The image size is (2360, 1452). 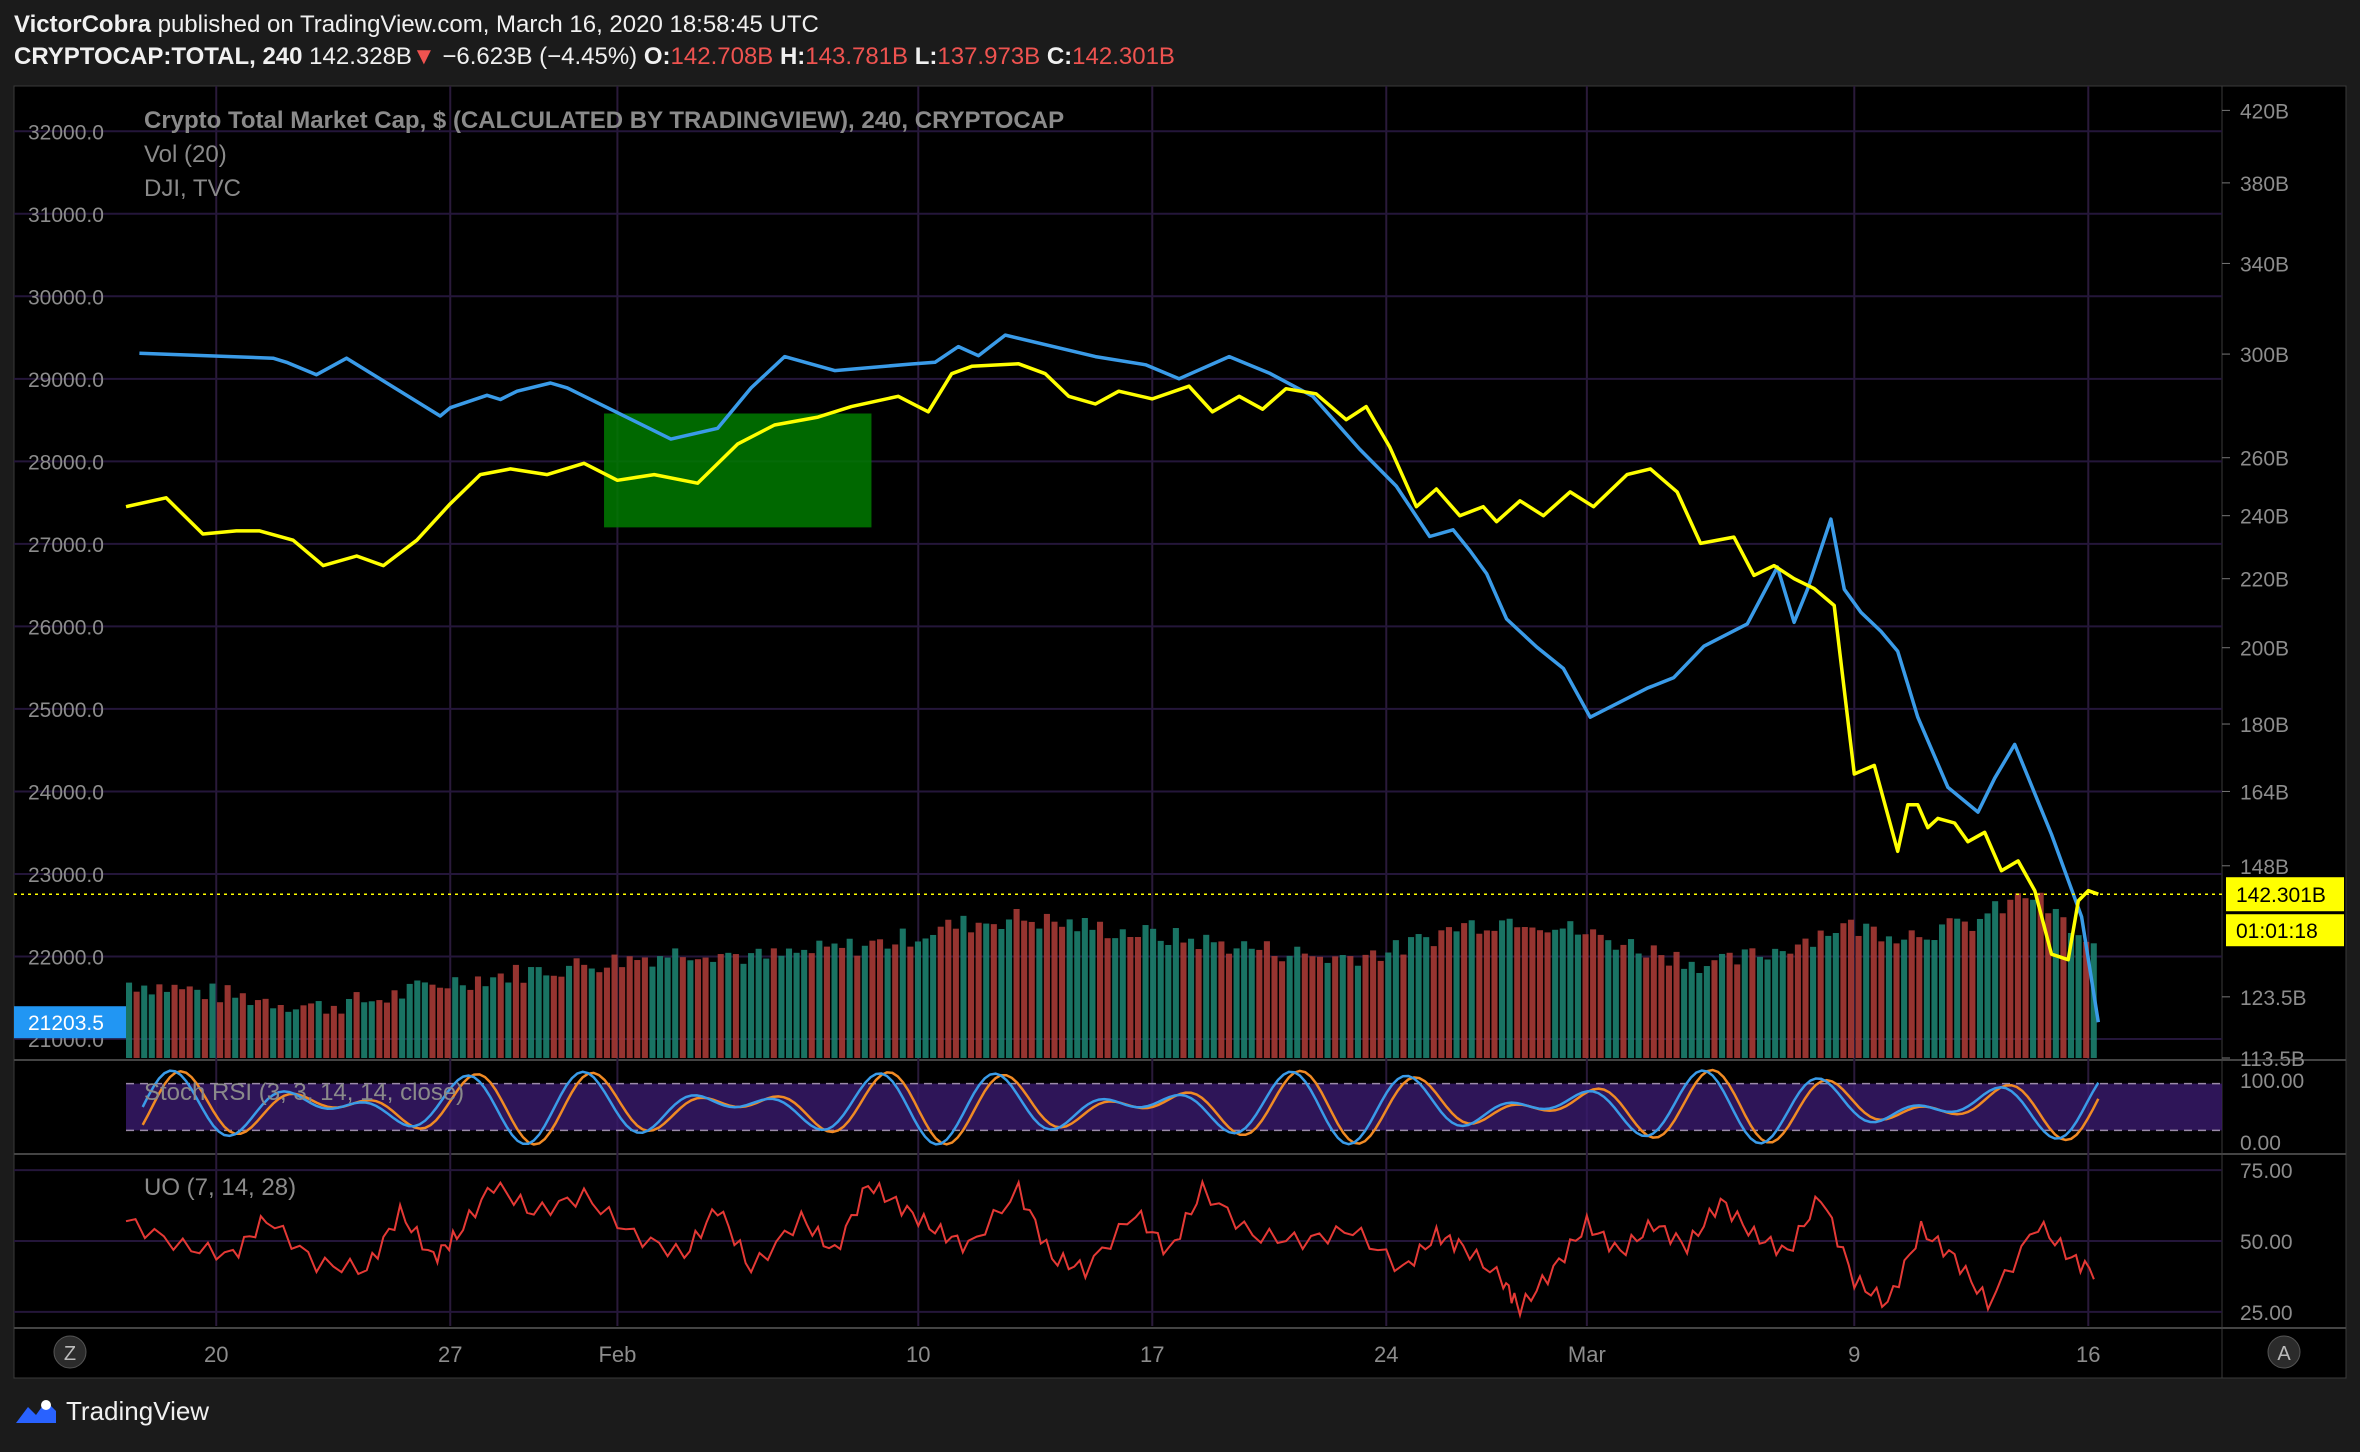 I want to click on symbol-name: CRYPTOCAP:TOTAL, 240, so click(x=158, y=56).